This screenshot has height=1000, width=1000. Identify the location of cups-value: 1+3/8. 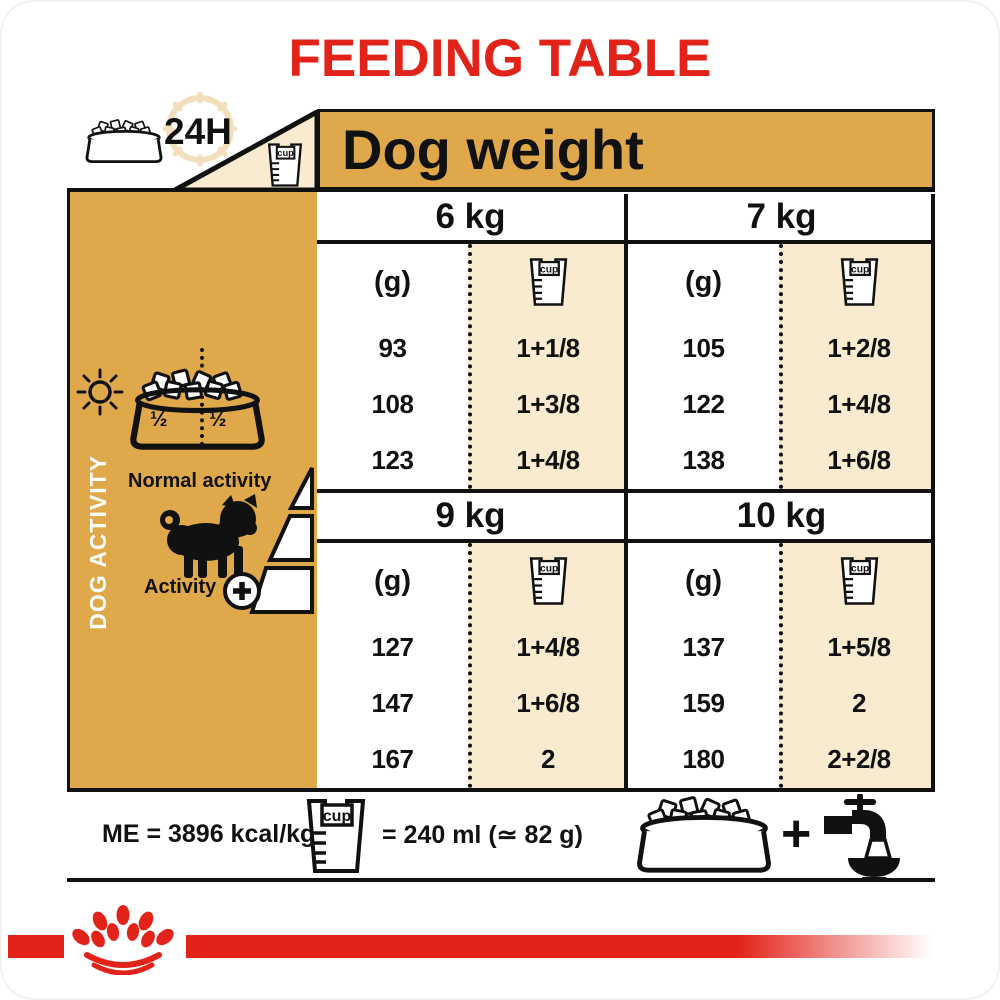
(548, 403).